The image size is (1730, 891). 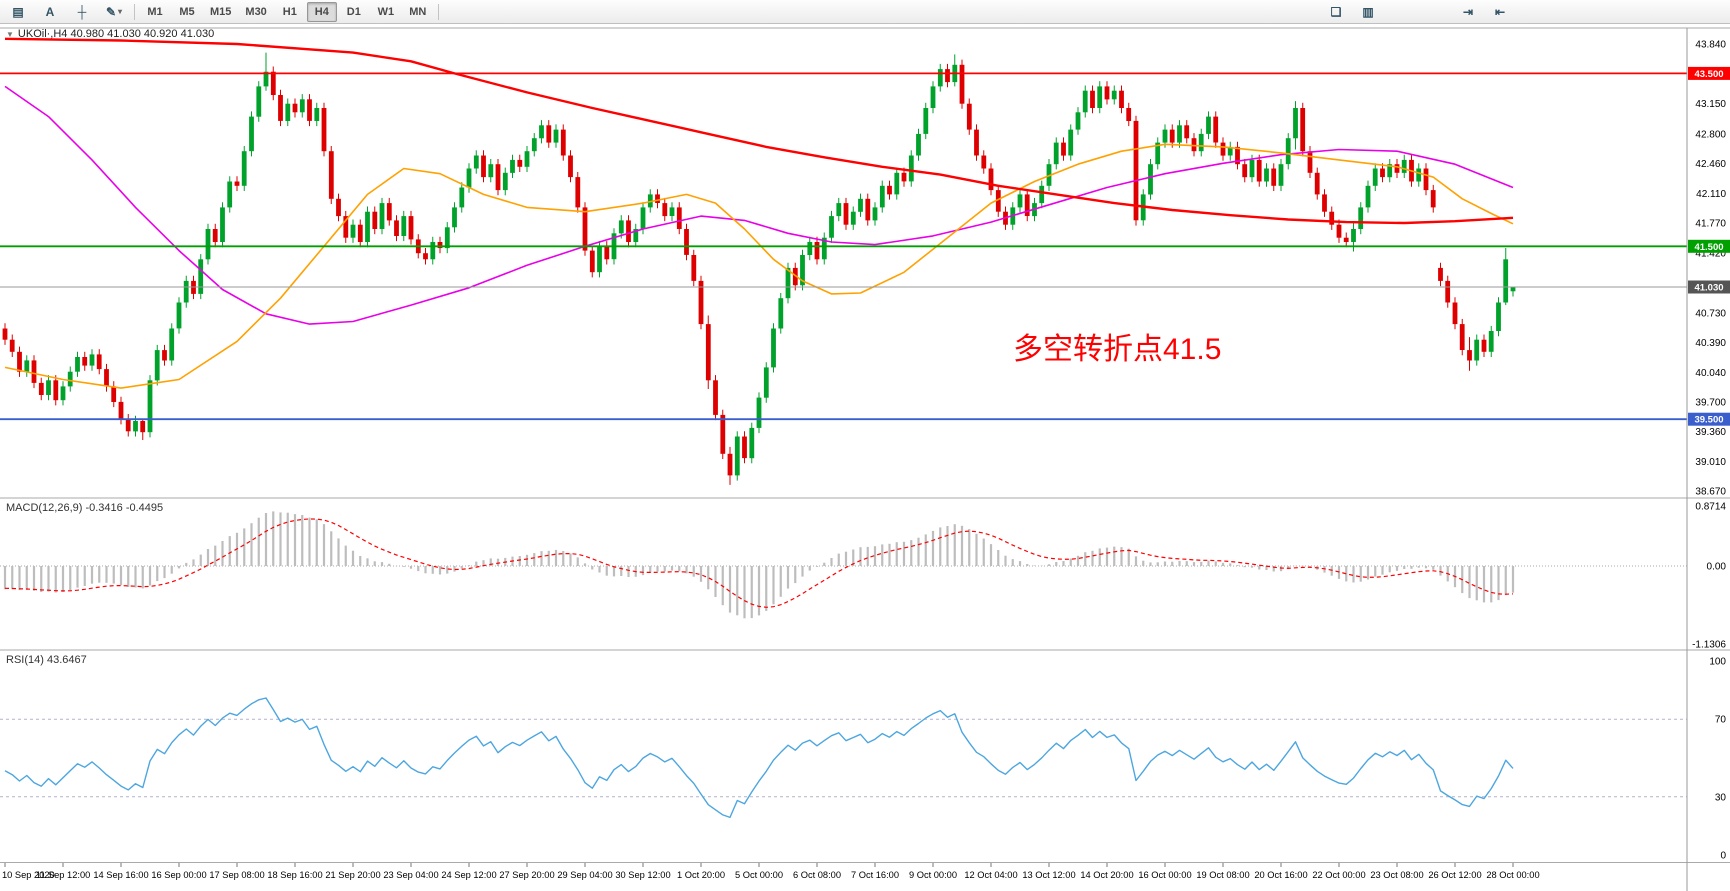 I want to click on hline-badge-39.500-label: 39.500, so click(x=1708, y=420).